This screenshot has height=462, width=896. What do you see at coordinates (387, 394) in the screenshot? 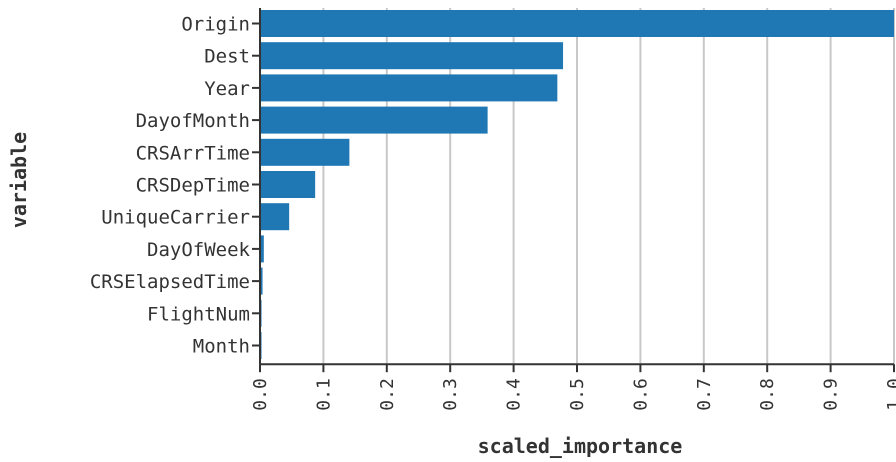
I see `x-tick-label: 0.2` at bounding box center [387, 394].